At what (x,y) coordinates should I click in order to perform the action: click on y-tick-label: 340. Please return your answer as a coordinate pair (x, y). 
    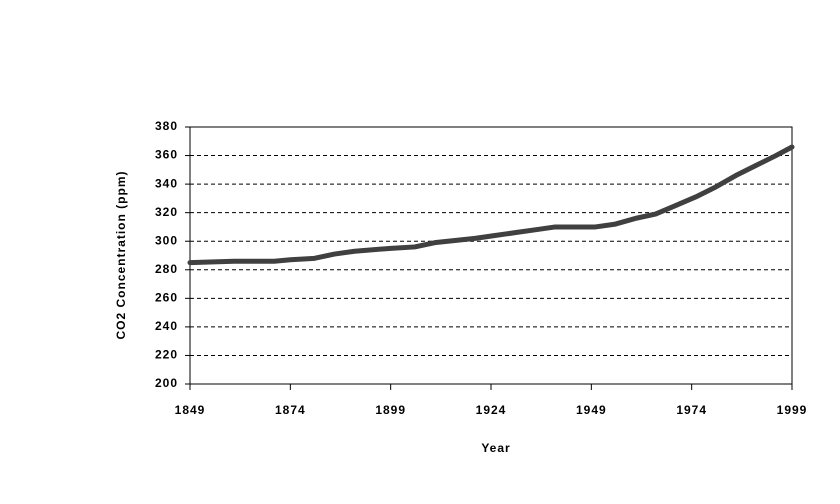
    Looking at the image, I should click on (166, 183).